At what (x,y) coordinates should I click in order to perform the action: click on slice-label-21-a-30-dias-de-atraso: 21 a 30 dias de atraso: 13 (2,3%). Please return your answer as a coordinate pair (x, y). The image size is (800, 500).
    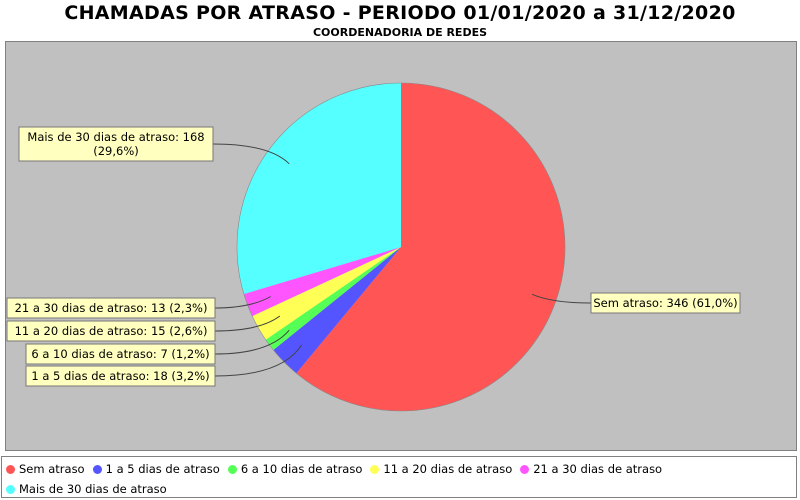
    Looking at the image, I should click on (111, 308).